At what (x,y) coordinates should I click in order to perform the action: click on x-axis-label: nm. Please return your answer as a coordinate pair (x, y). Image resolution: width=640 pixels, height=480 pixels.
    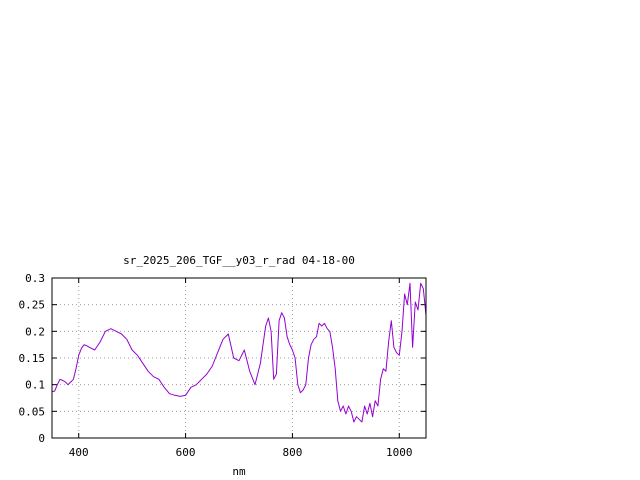
    Looking at the image, I should click on (239, 471).